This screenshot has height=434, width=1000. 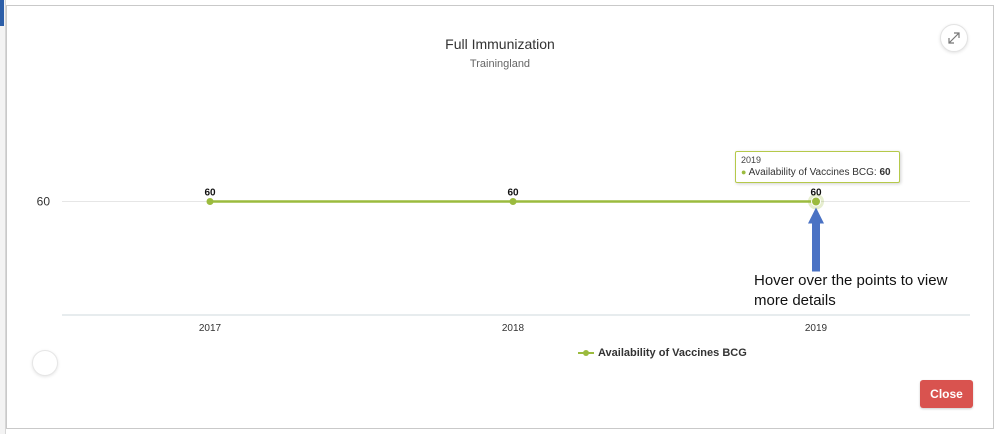 I want to click on legend-line-marker-icon, so click(x=586, y=353).